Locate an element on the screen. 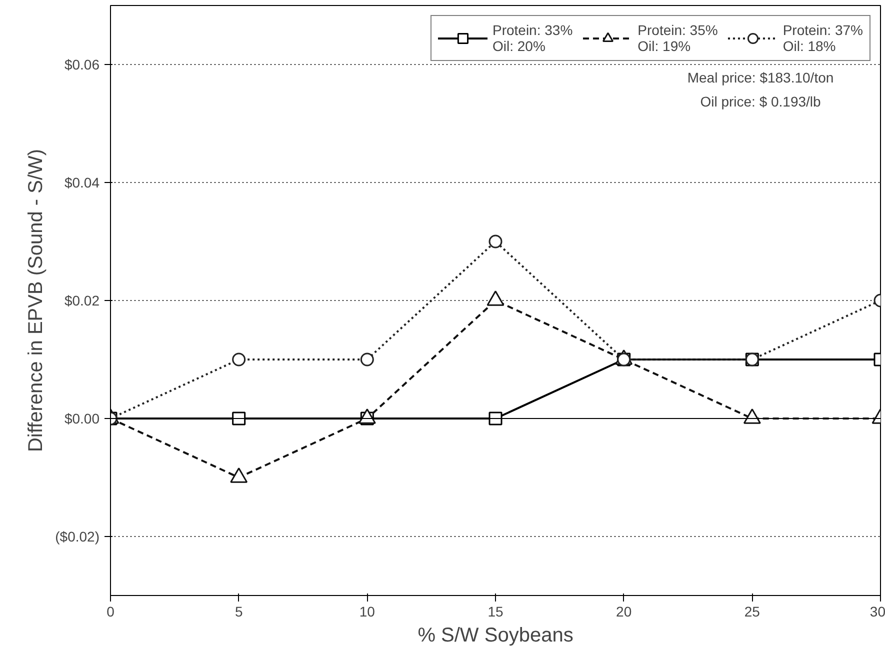 This screenshot has height=649, width=885. y-tick-label: $0.06 is located at coordinates (82, 64).